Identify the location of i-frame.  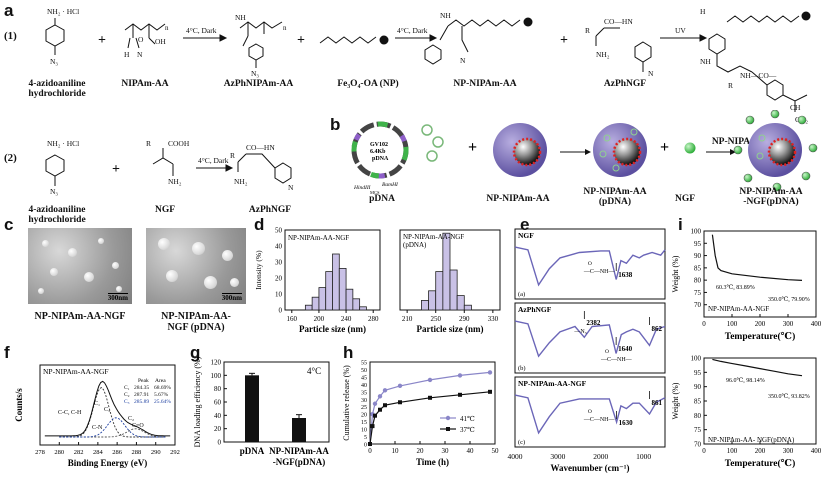
(760, 401).